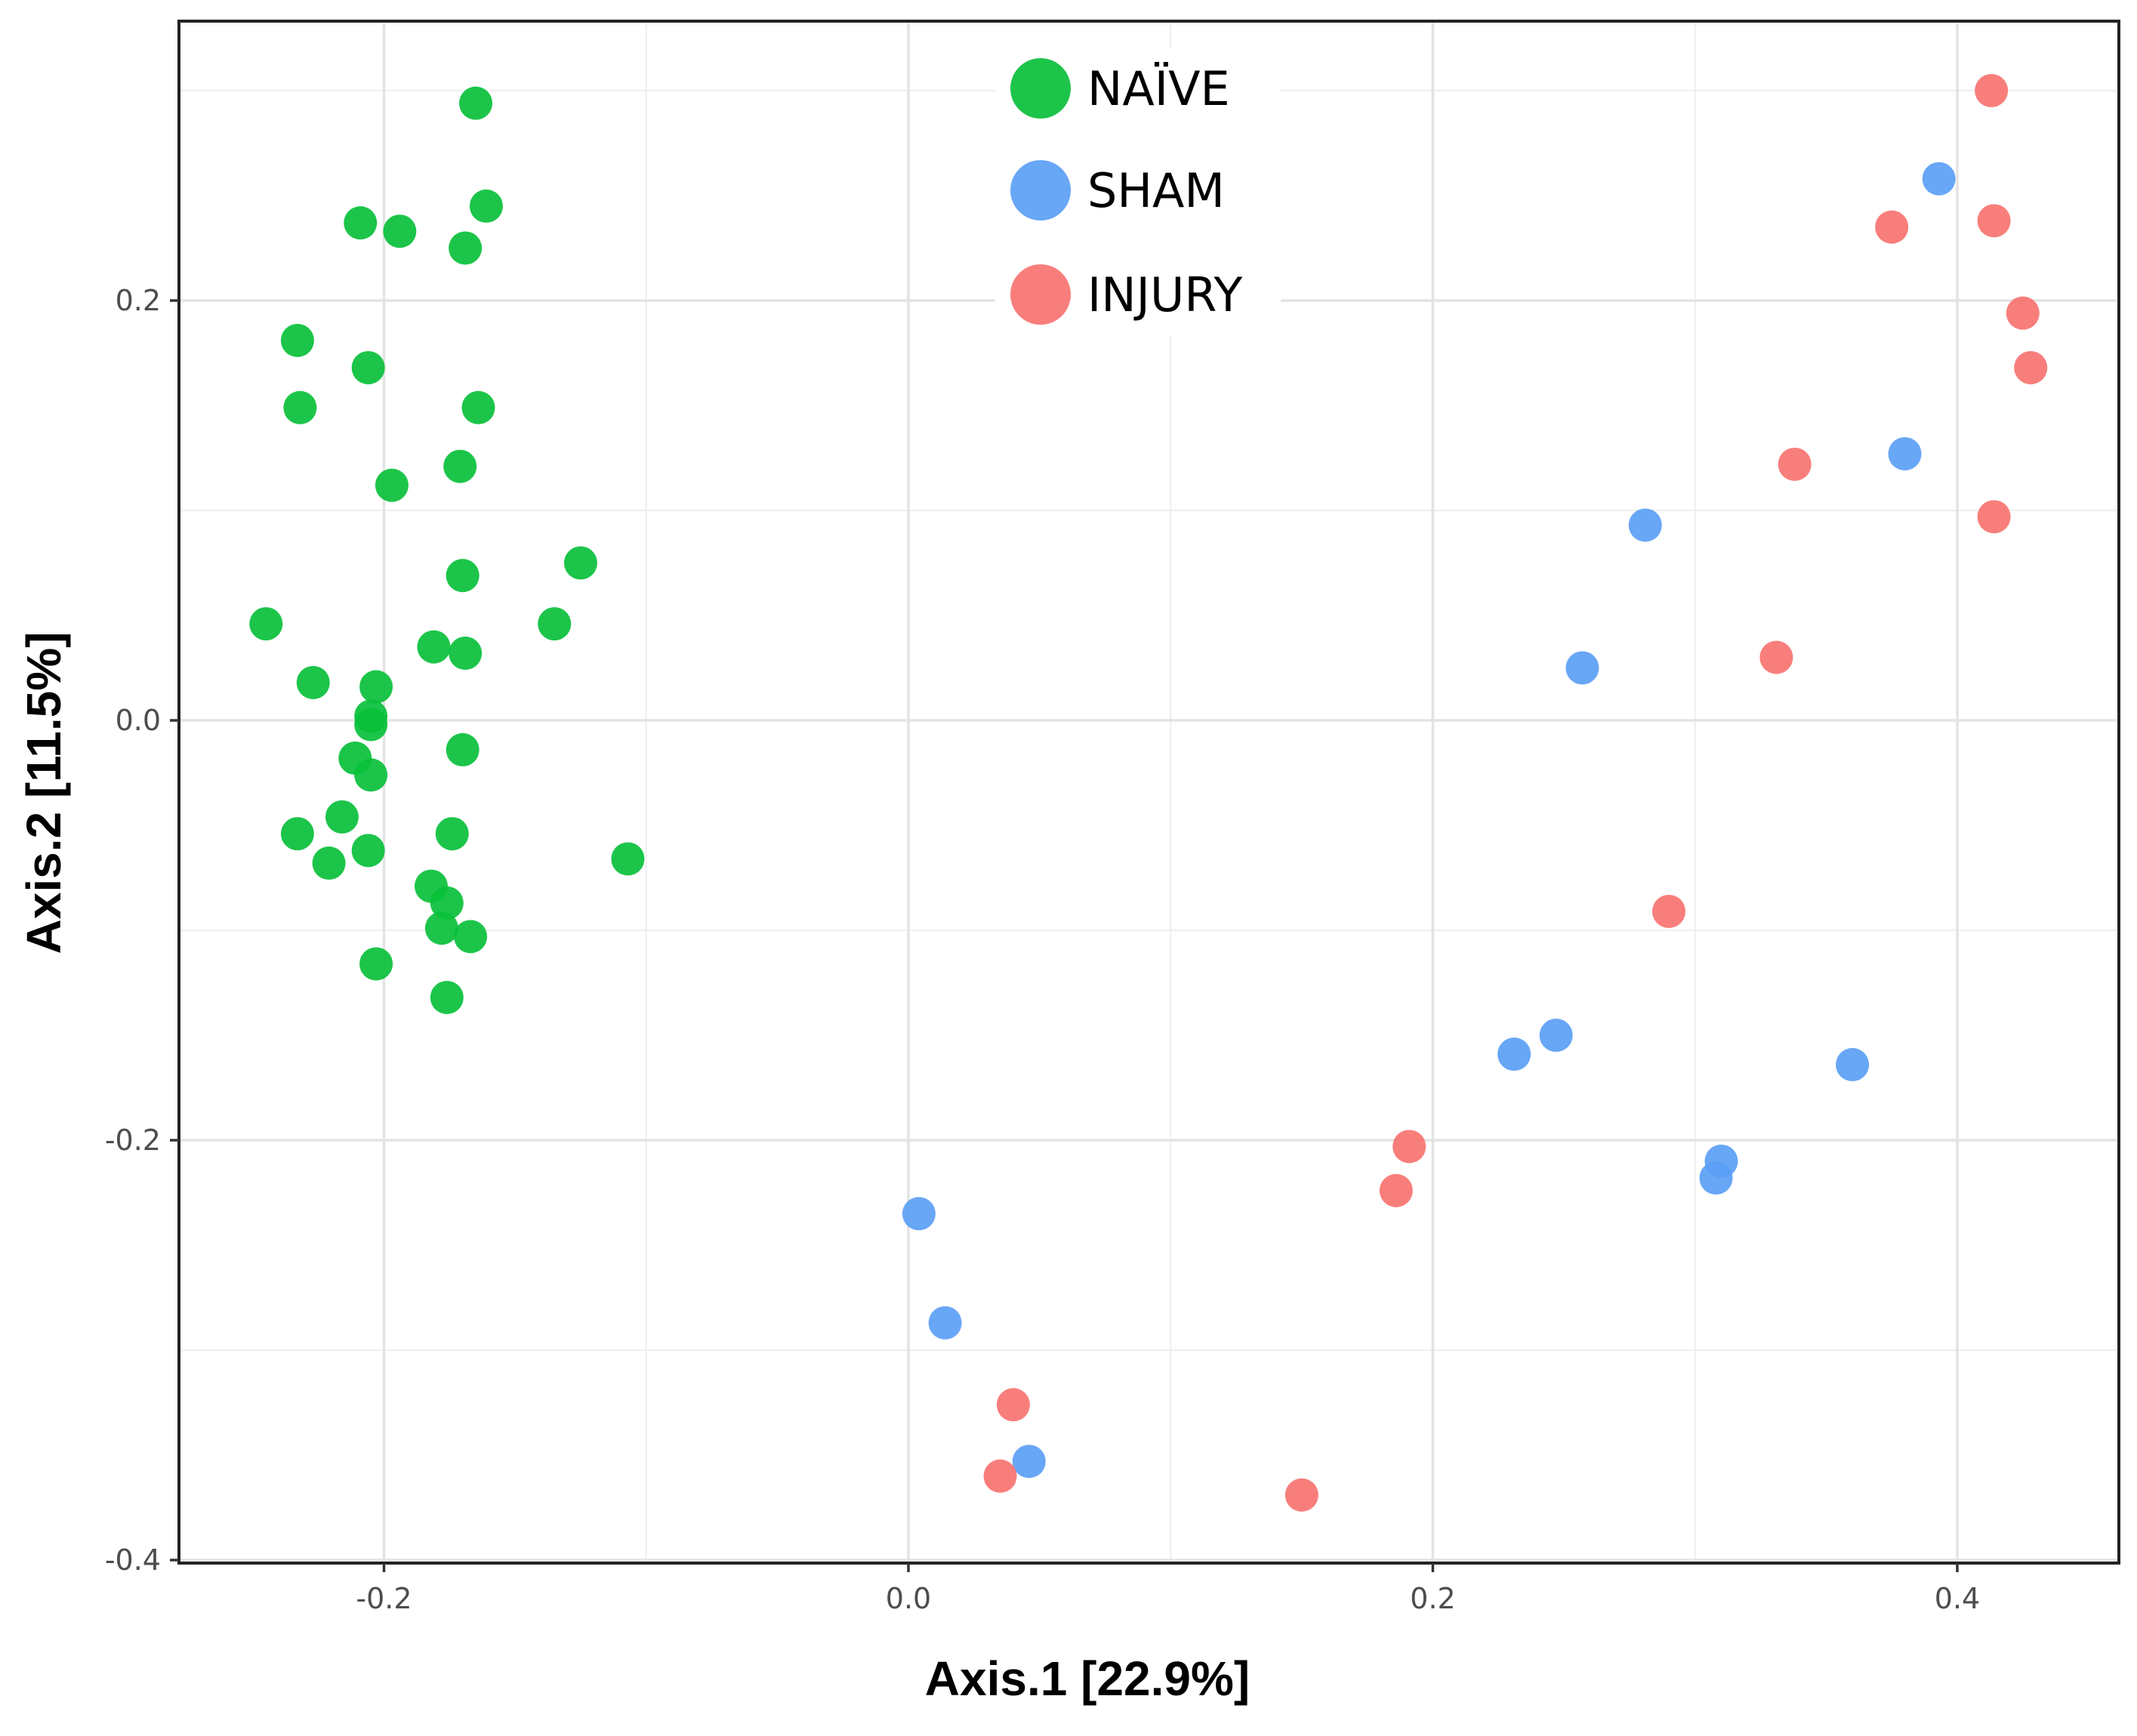 The height and width of the screenshot is (1736, 2137). What do you see at coordinates (133, 1560) in the screenshot?
I see `y-tick-label: -0.4` at bounding box center [133, 1560].